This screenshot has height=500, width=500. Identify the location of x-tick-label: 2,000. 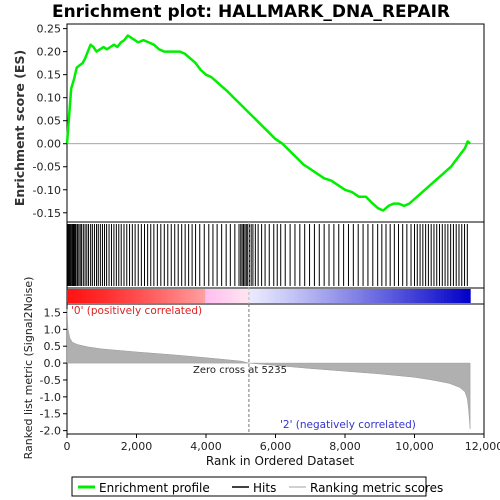
(137, 446).